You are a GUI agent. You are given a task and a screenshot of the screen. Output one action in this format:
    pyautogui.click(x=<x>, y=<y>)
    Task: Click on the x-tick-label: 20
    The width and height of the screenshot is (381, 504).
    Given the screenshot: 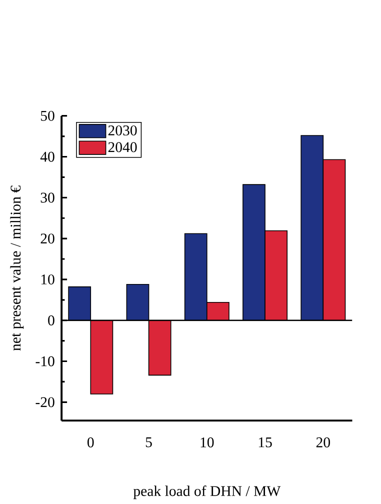 What is the action you would take?
    pyautogui.click(x=323, y=442)
    